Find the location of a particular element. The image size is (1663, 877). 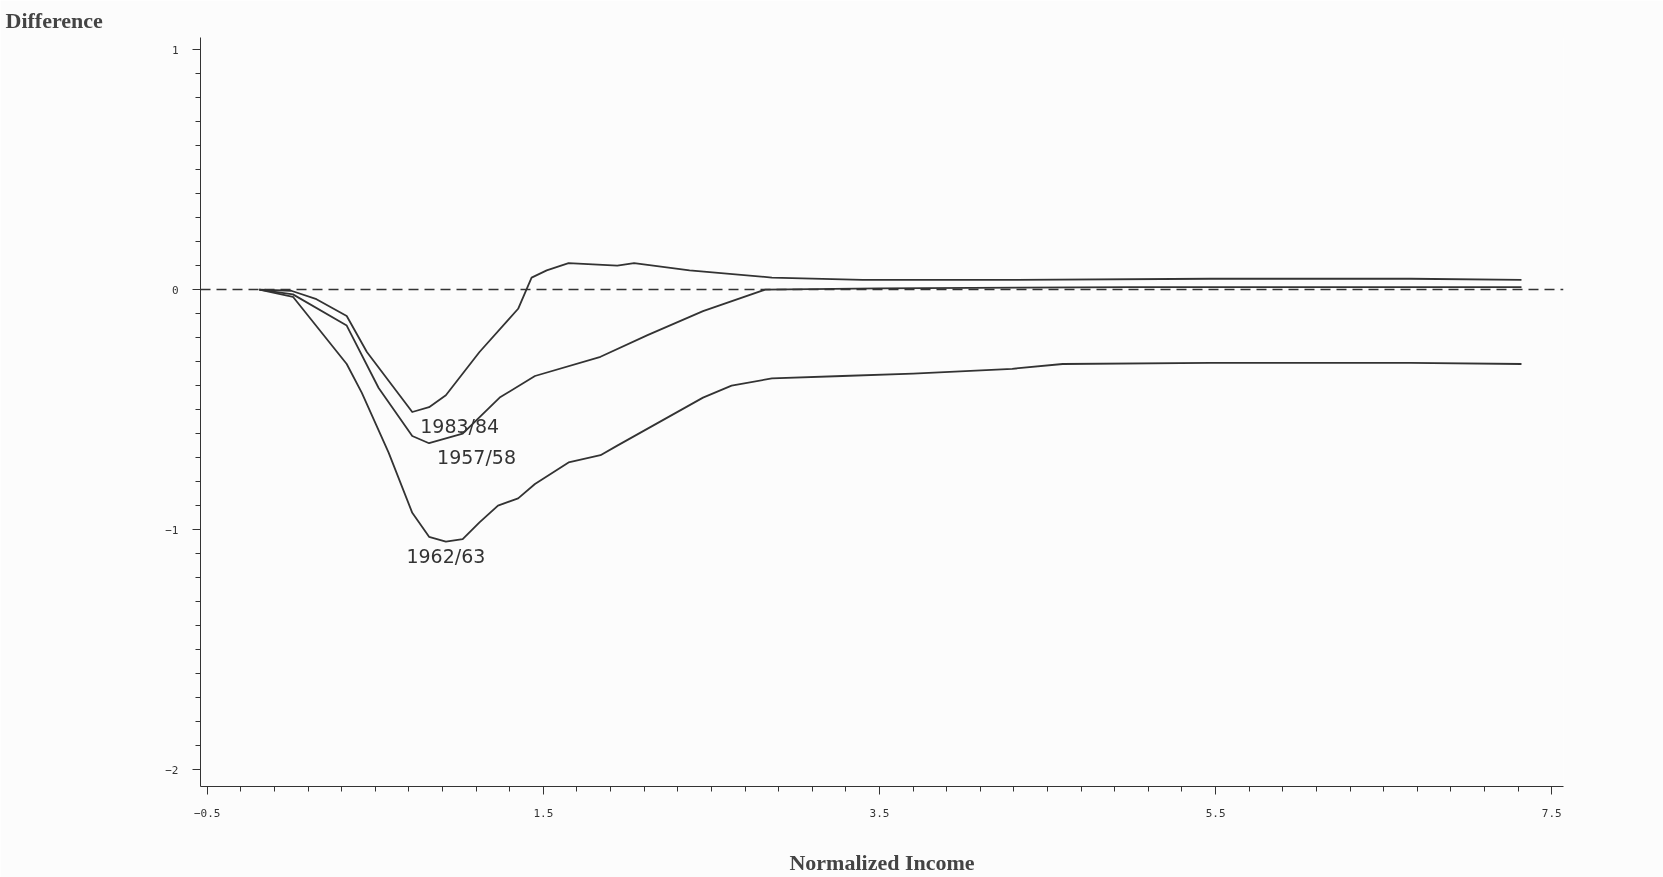

y-axis-title: Difference is located at coordinates (54, 20).